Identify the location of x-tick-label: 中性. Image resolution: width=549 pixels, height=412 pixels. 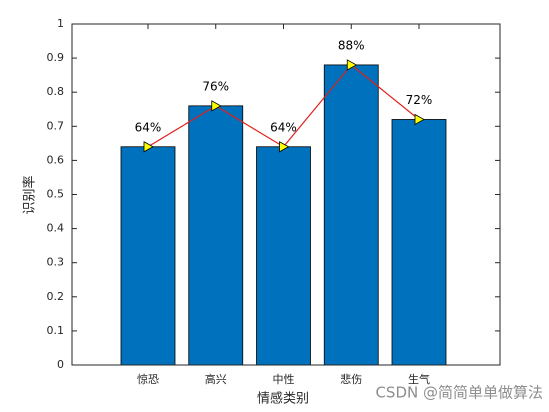
(284, 379).